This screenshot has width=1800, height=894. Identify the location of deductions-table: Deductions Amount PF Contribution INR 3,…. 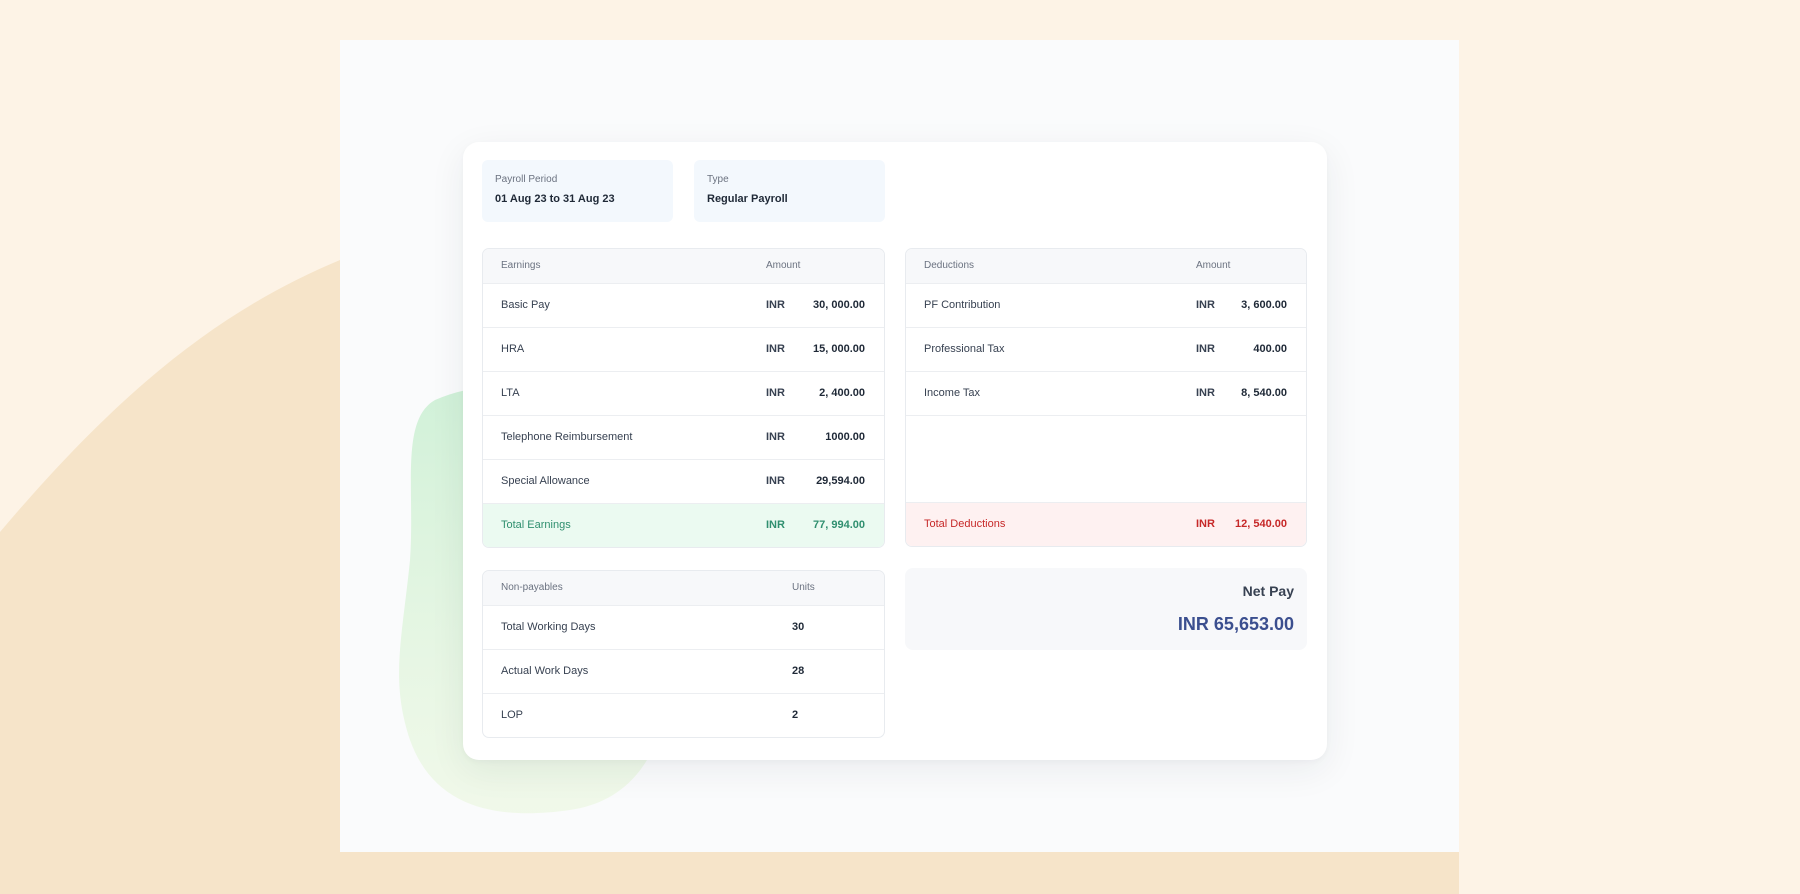
(1106, 397).